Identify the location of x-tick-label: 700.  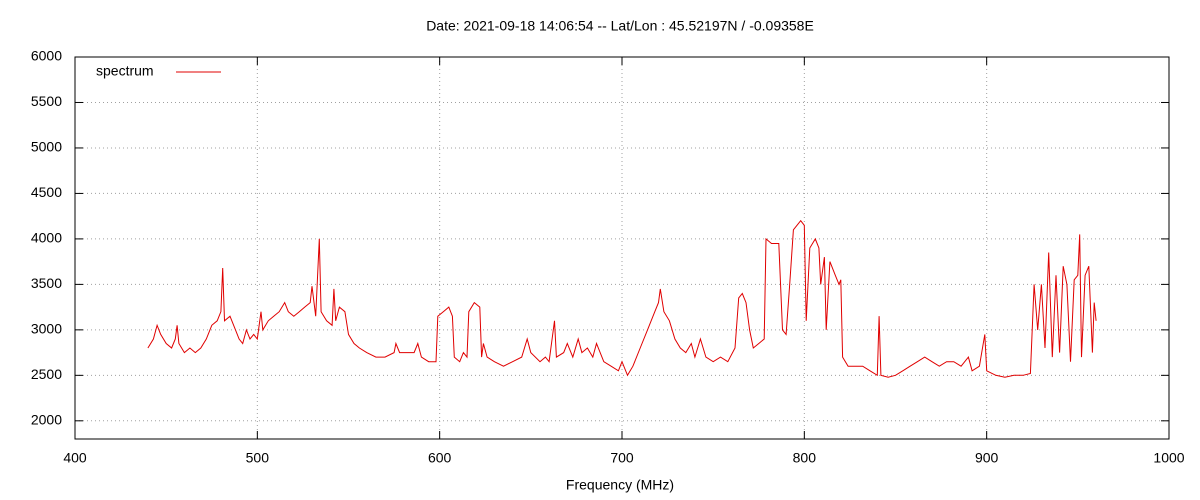
(622, 458).